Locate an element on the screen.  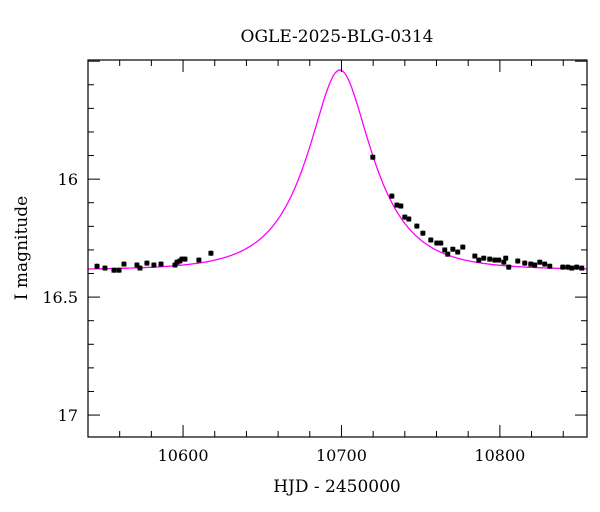
y-axis-label: I magnitude is located at coordinates (22, 248).